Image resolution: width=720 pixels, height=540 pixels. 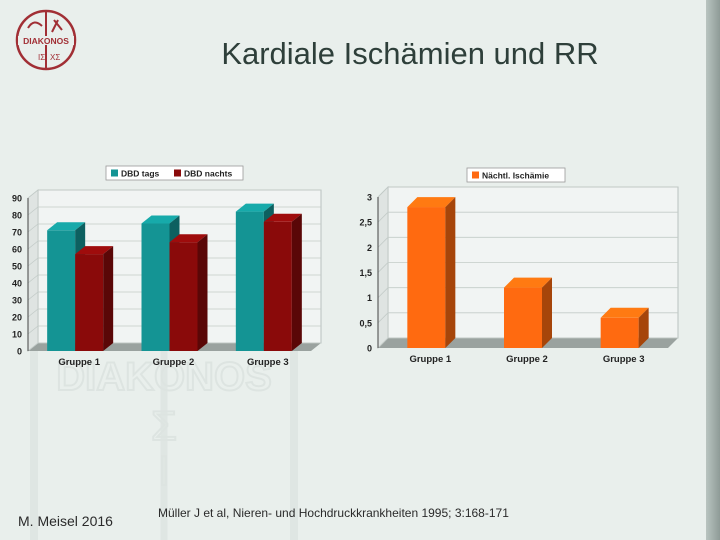 I want to click on y-tick-label: 40, so click(x=17, y=284).